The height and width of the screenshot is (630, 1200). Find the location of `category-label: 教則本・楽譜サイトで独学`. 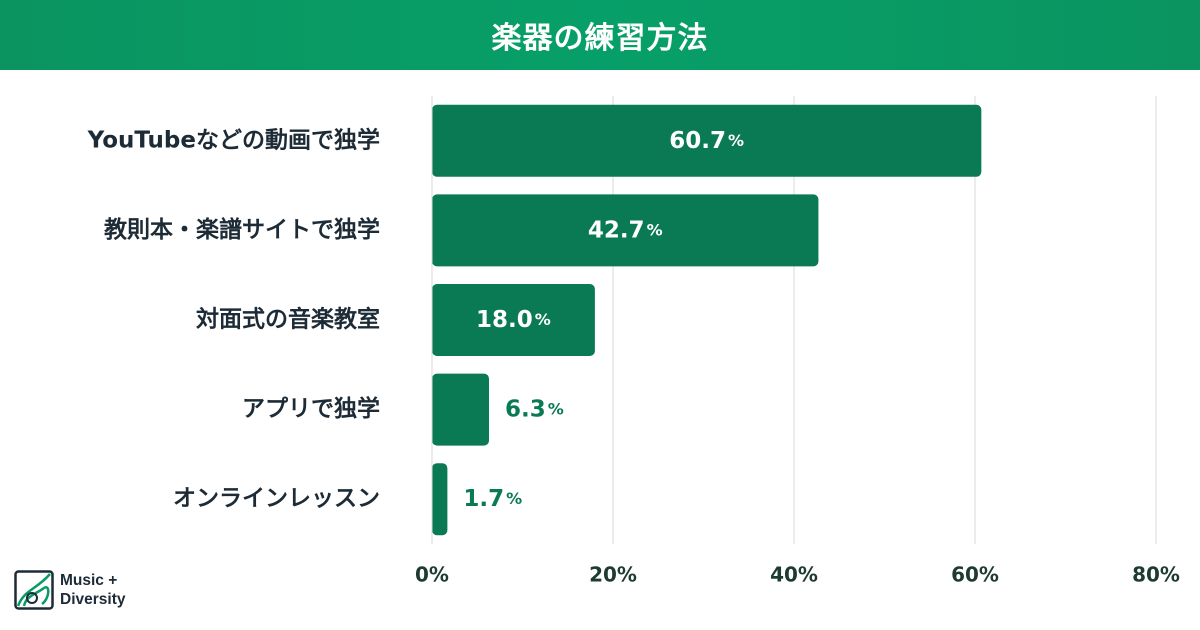

category-label: 教則本・楽譜サイトで独学 is located at coordinates (242, 229).